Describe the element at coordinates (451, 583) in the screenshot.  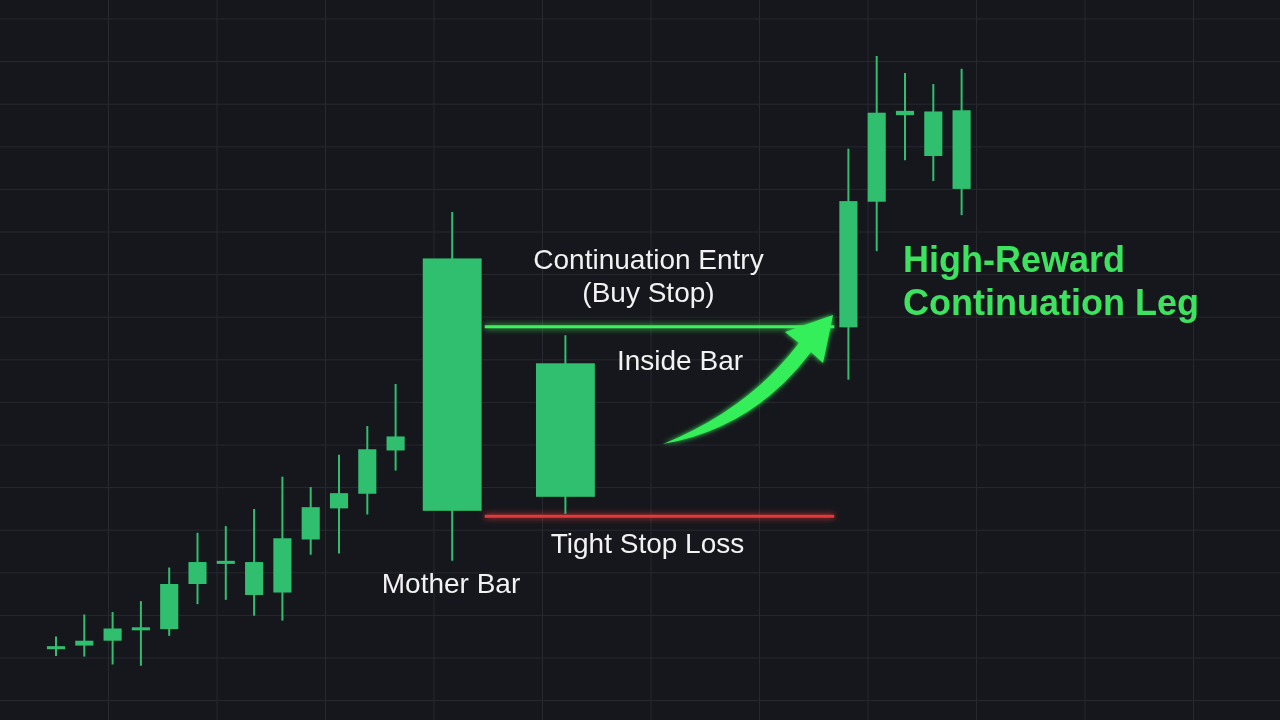
I see `annotation: Mother Bar` at that location.